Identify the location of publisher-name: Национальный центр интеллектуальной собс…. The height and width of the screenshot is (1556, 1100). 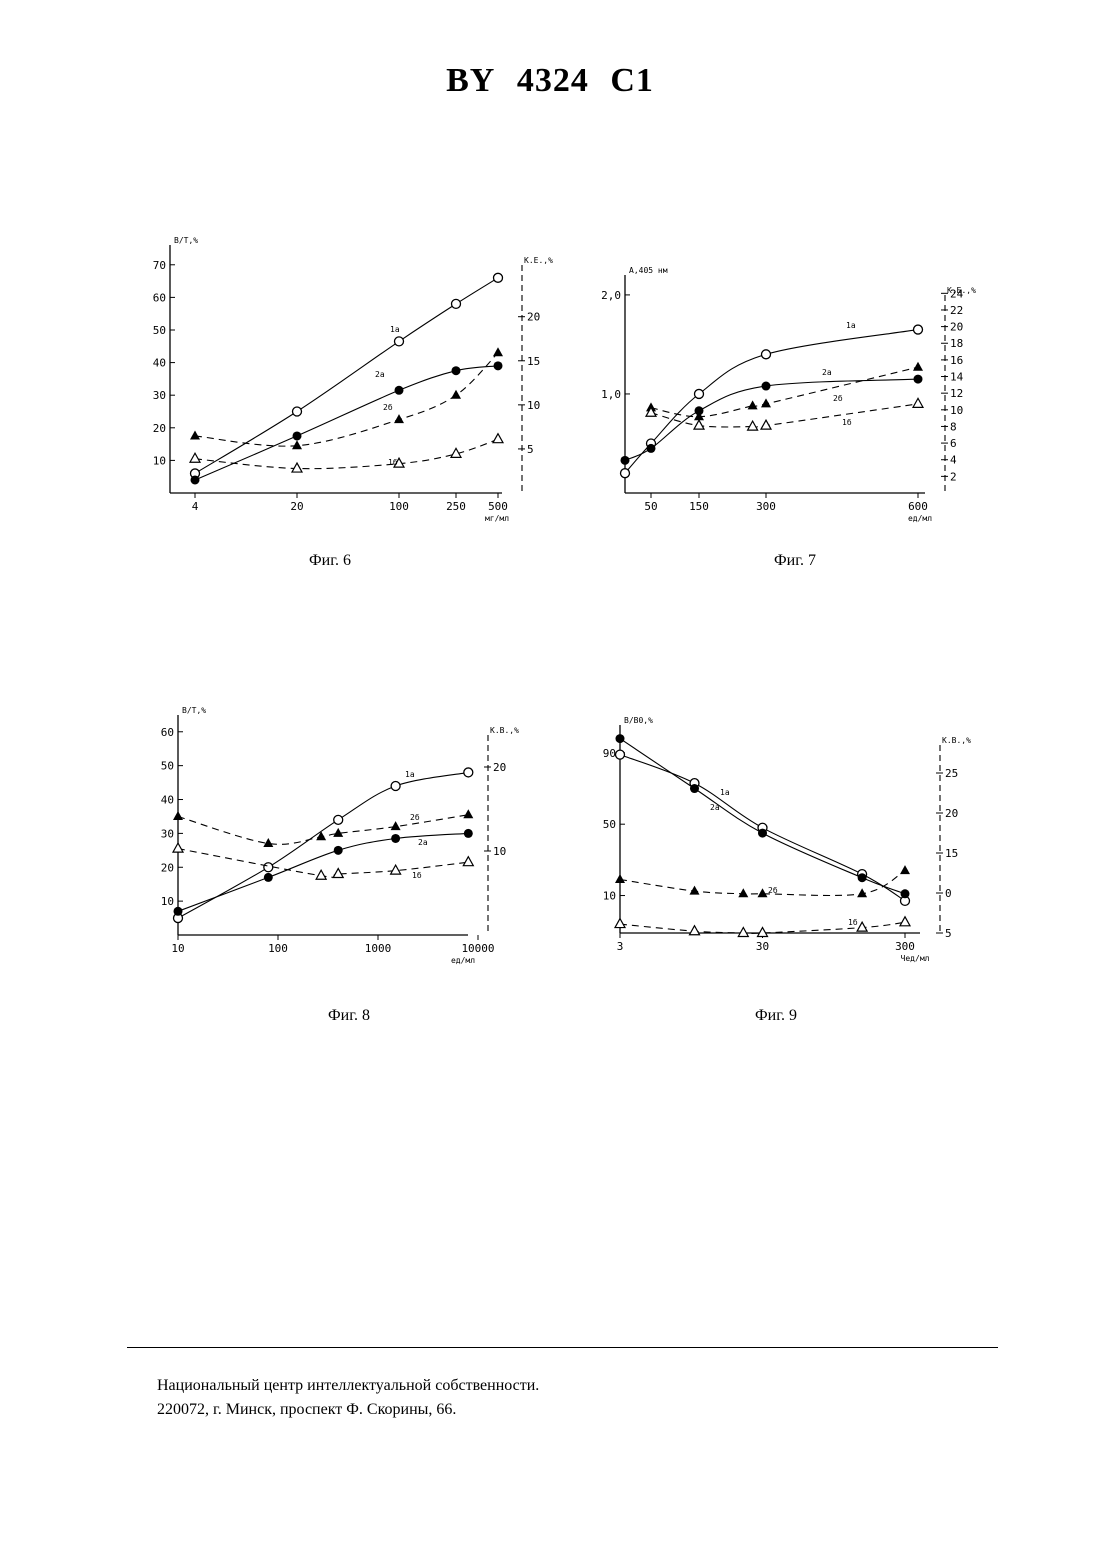
(348, 1386).